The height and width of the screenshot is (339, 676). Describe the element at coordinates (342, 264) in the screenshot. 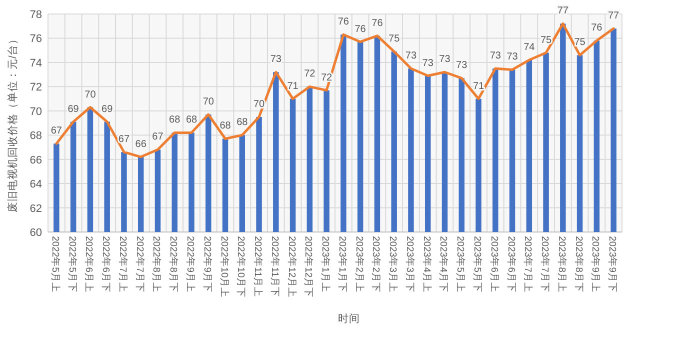

I see `x-tick-label: 2023年1月下` at that location.